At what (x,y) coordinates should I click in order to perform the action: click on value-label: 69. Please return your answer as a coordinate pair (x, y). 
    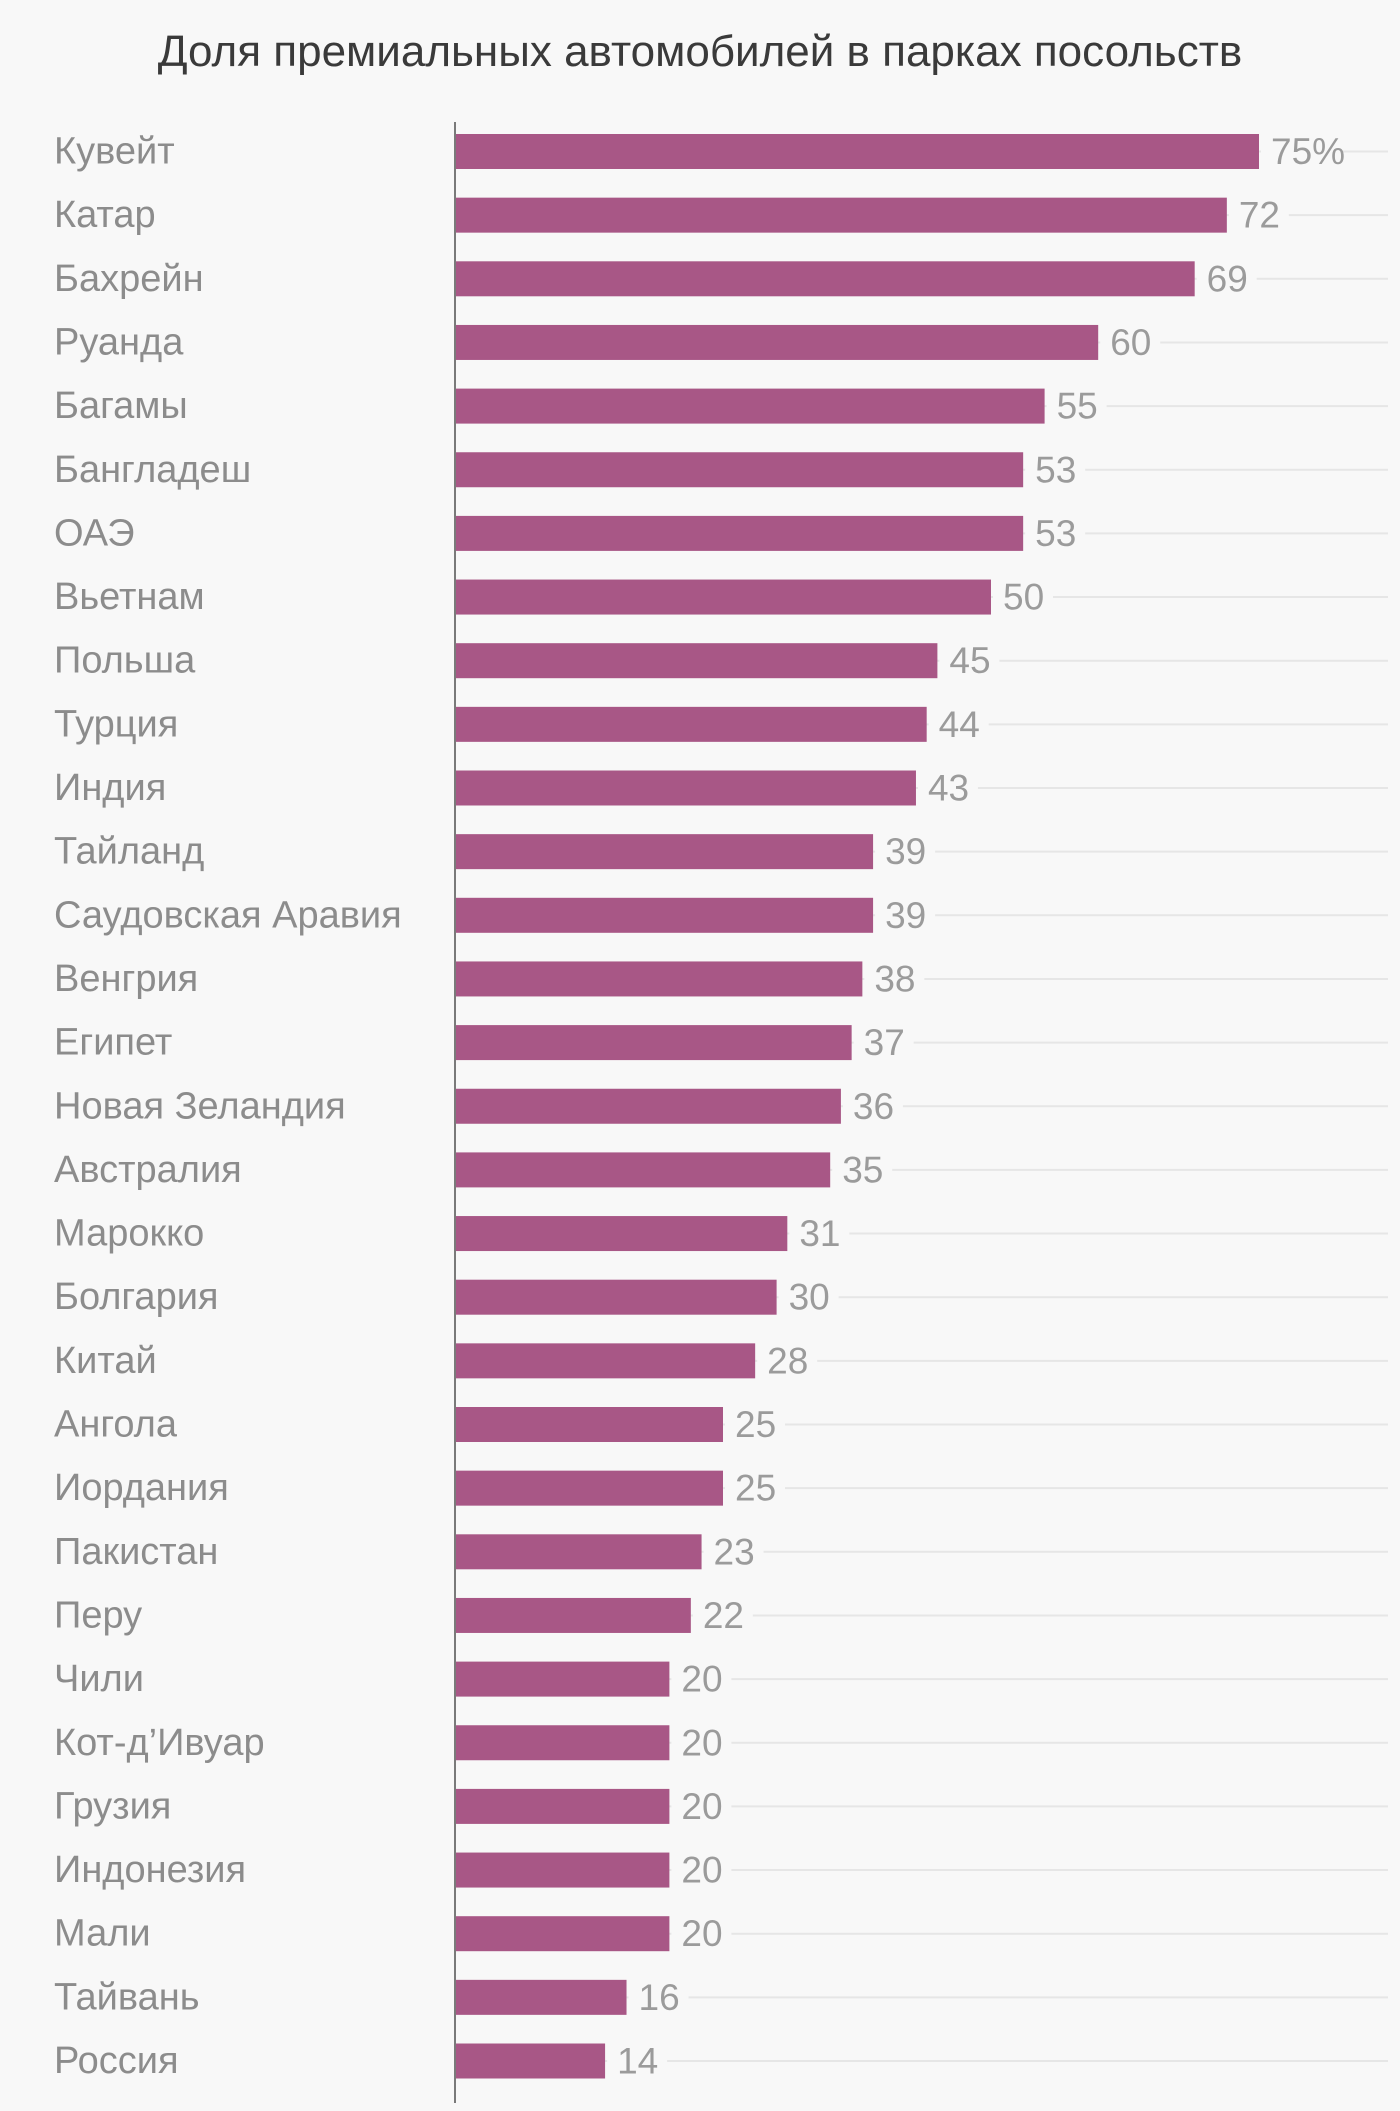
    Looking at the image, I should click on (1227, 278).